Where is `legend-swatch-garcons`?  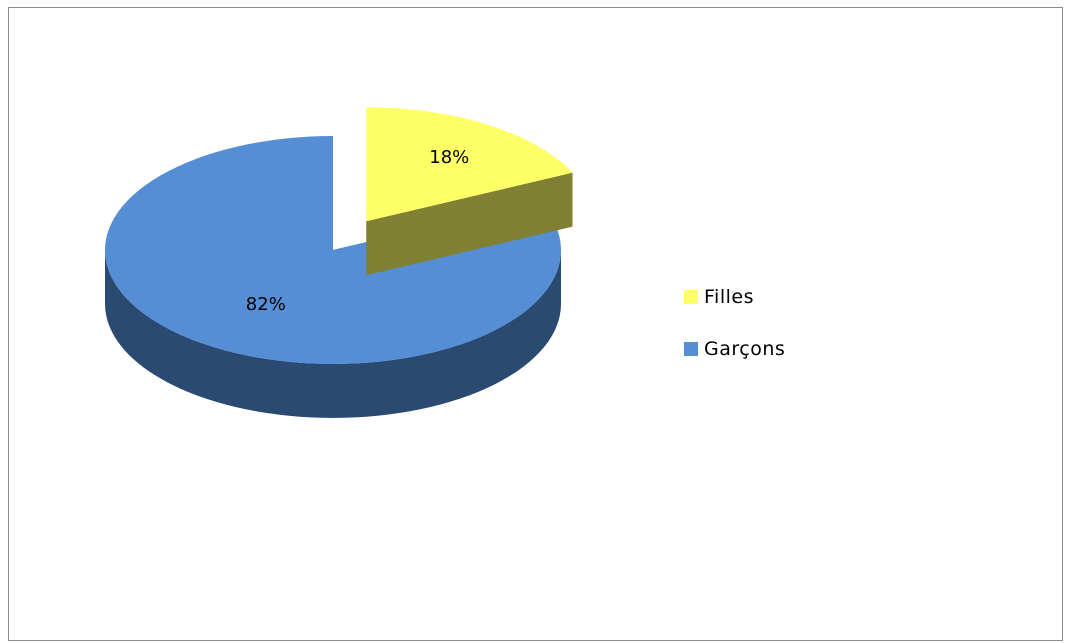 legend-swatch-garcons is located at coordinates (691, 349).